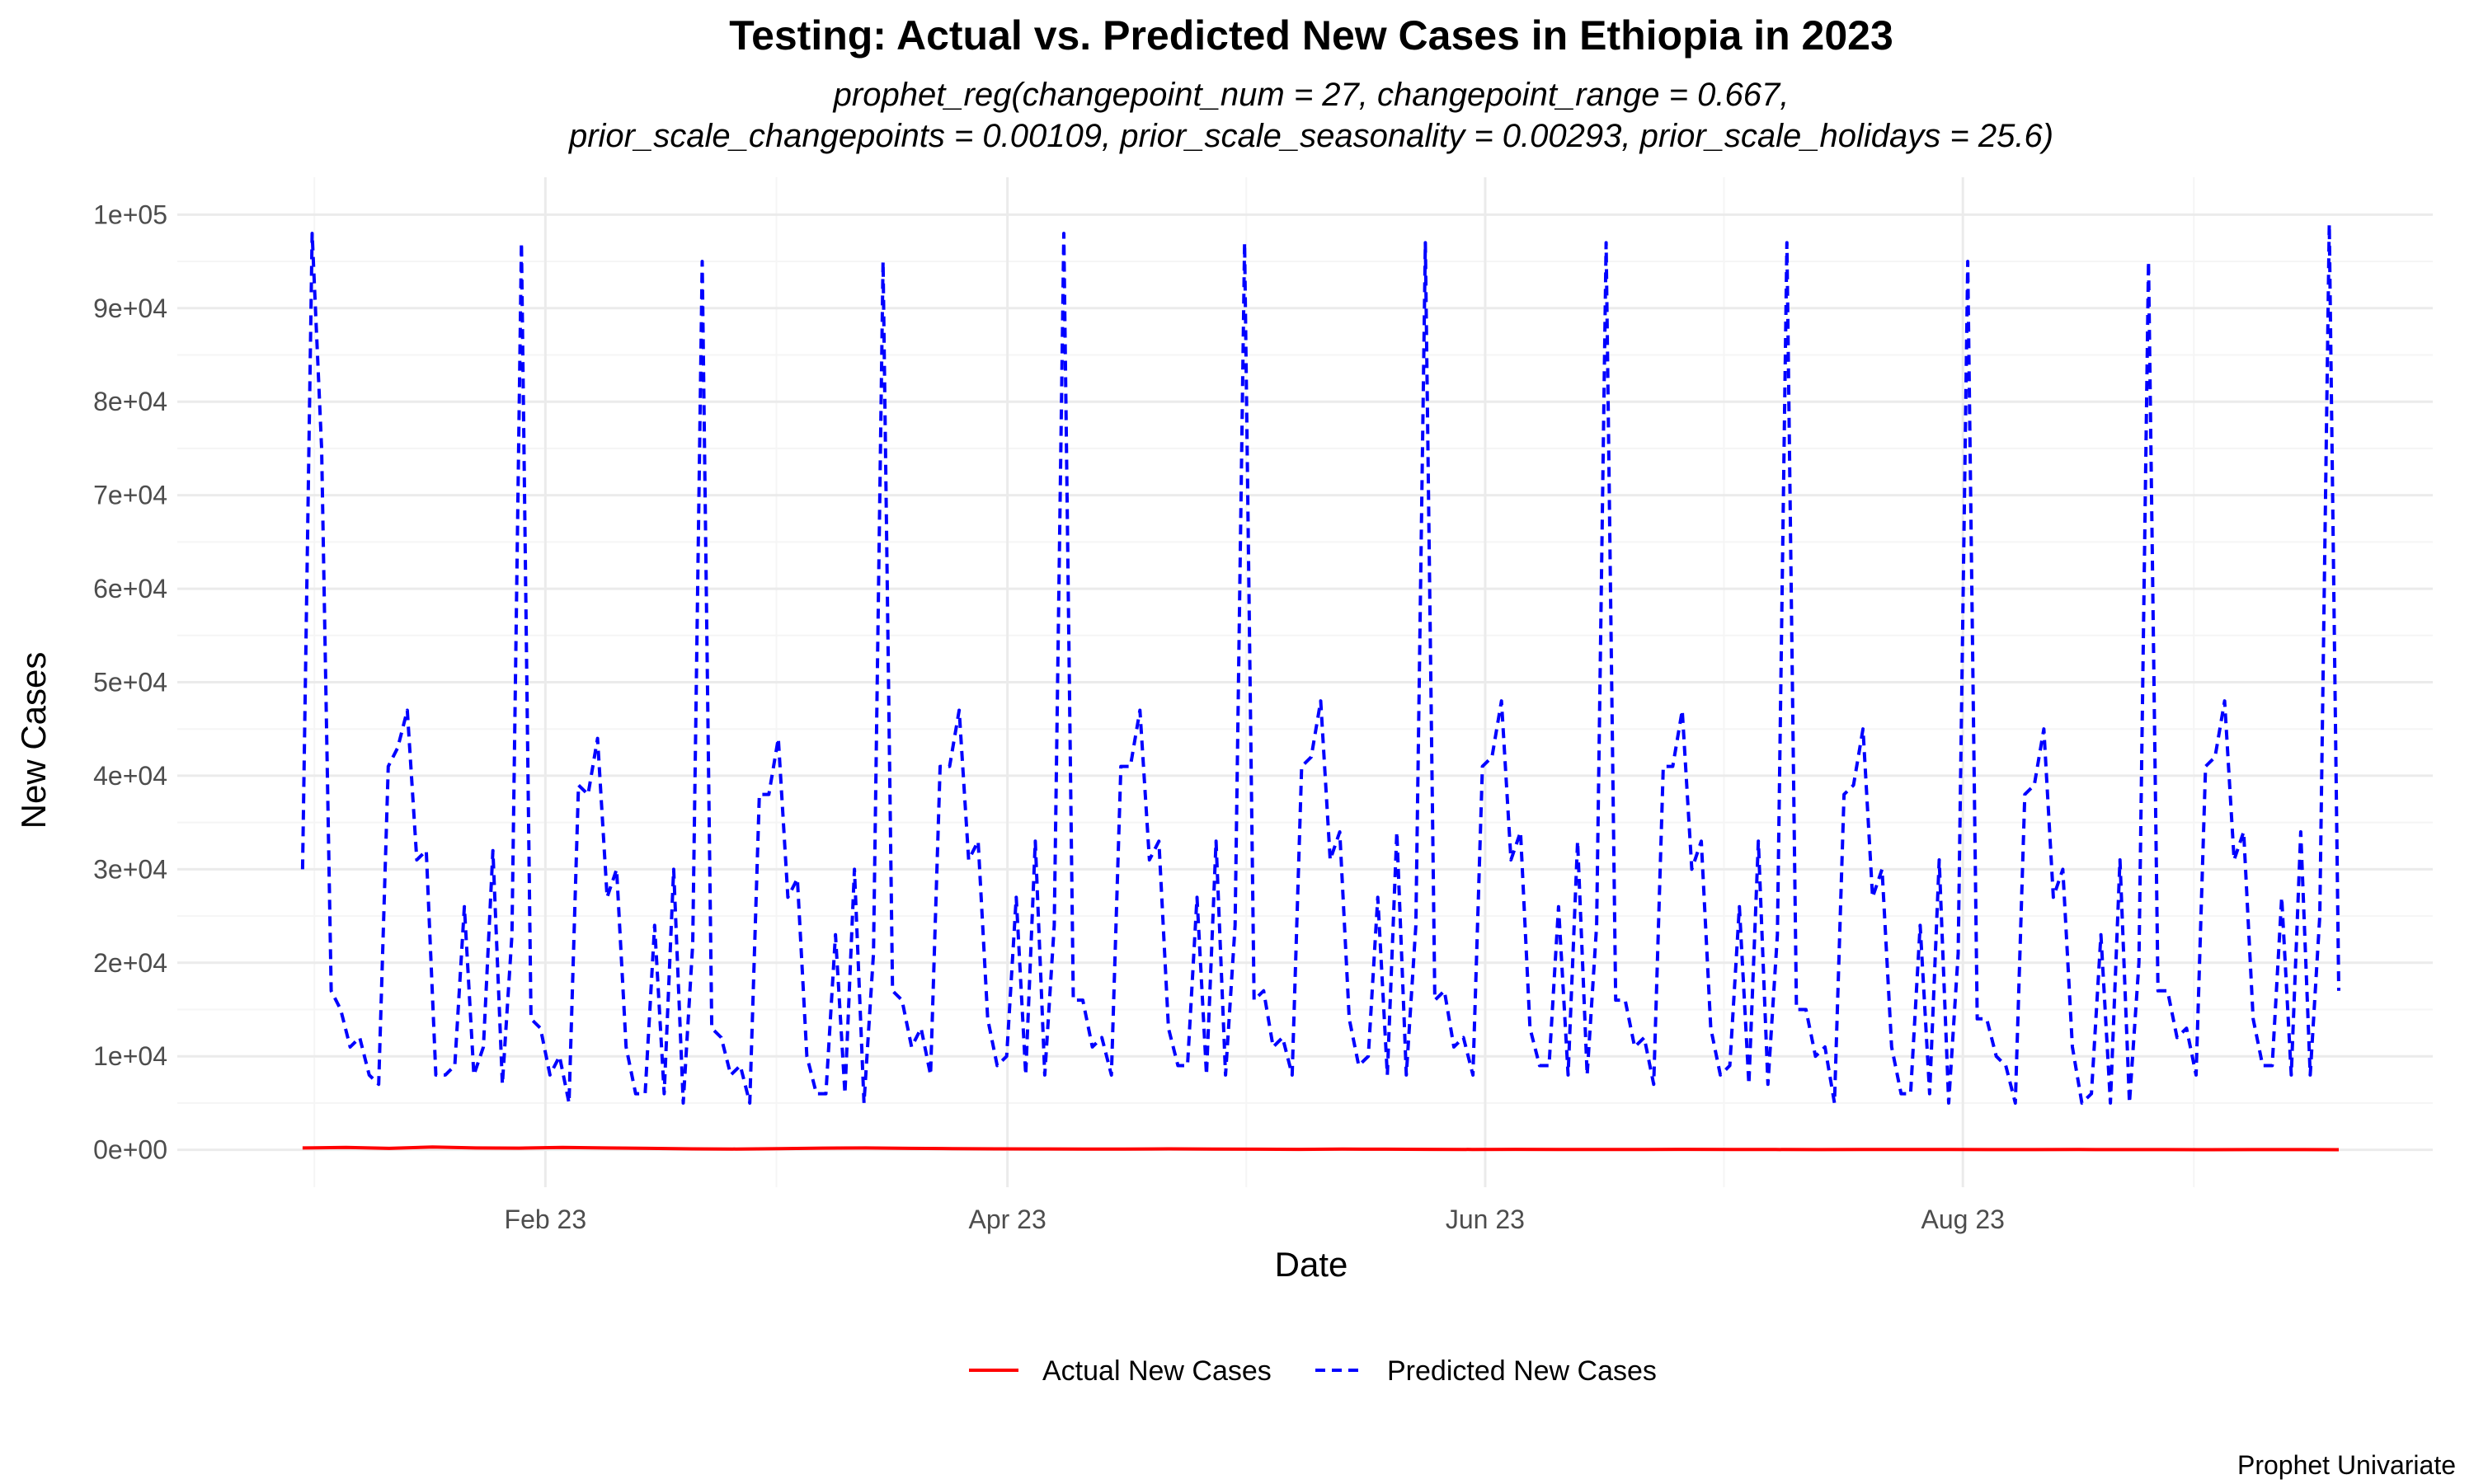 The width and height of the screenshot is (2474, 1484). I want to click on y-tick-label: 3e+04, so click(130, 869).